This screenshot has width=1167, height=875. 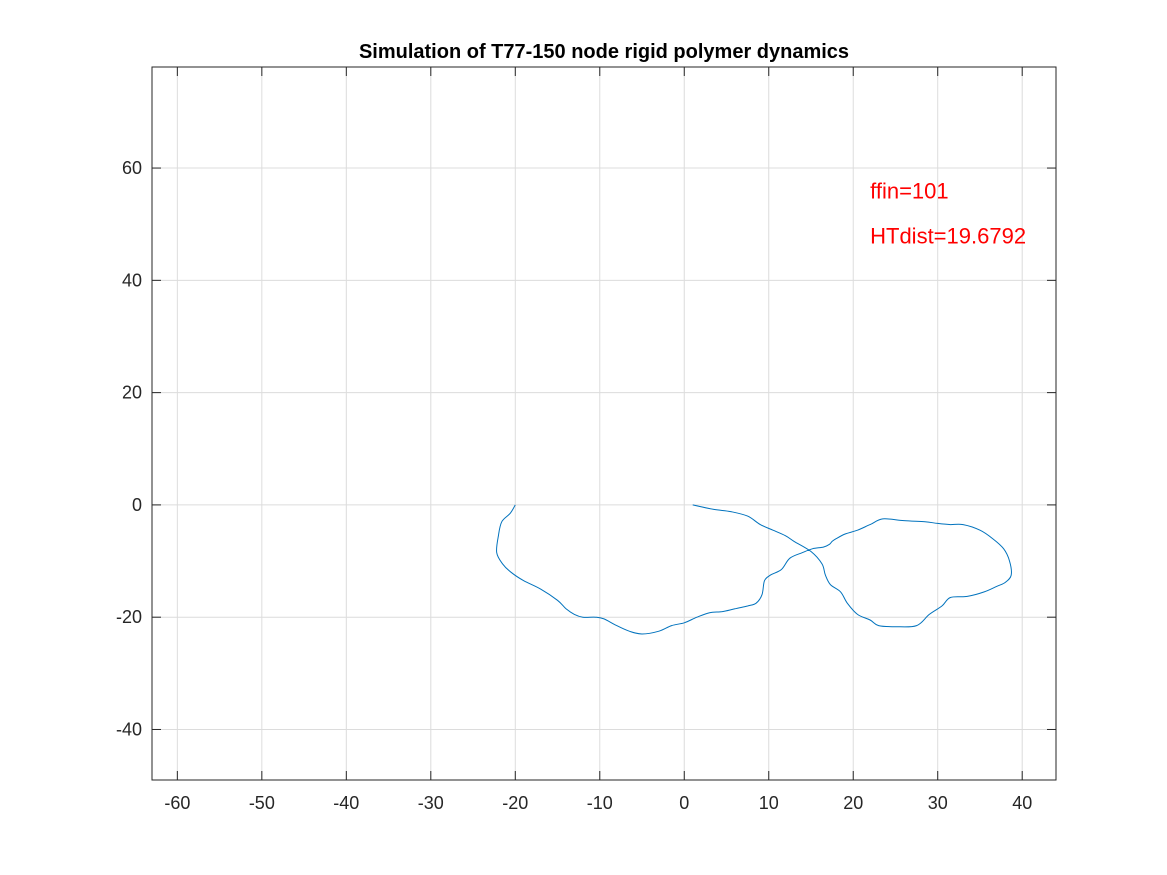 What do you see at coordinates (346, 803) in the screenshot?
I see `x-tick-label: -40` at bounding box center [346, 803].